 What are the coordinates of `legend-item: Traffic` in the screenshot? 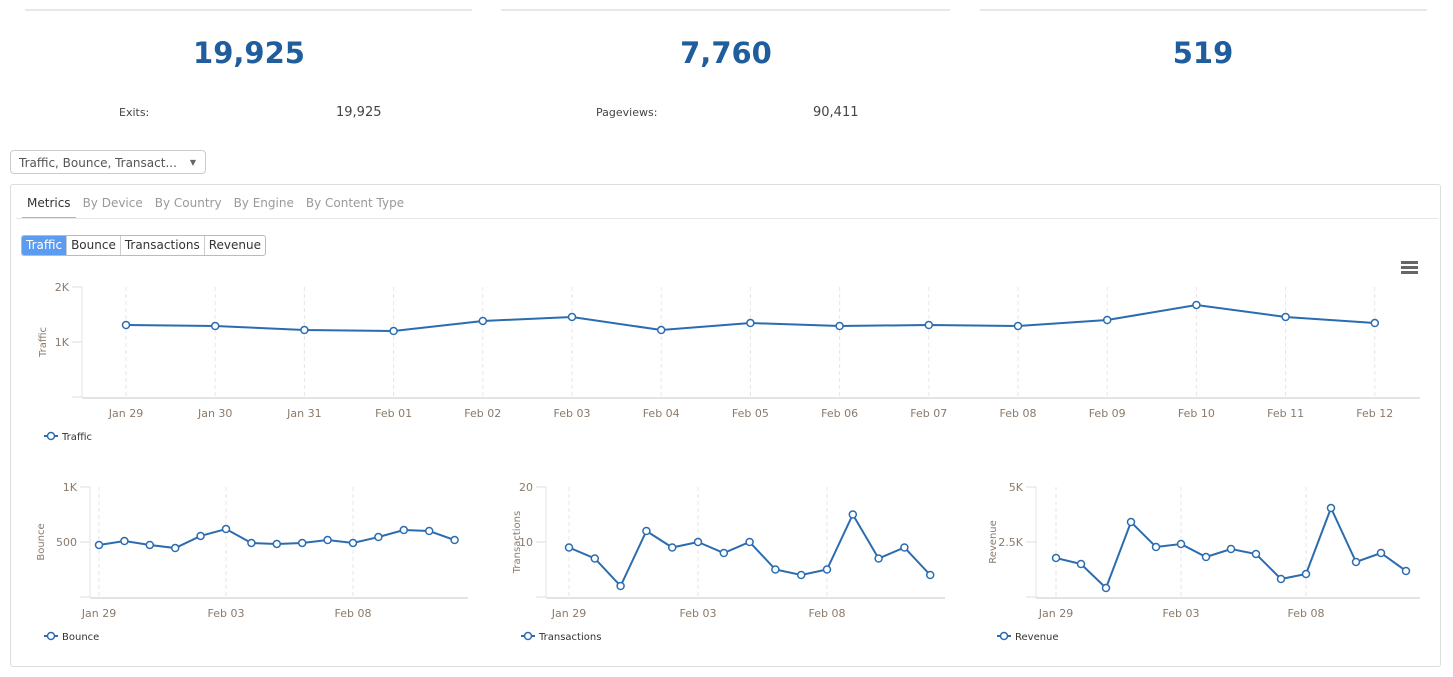 It's located at (68, 437).